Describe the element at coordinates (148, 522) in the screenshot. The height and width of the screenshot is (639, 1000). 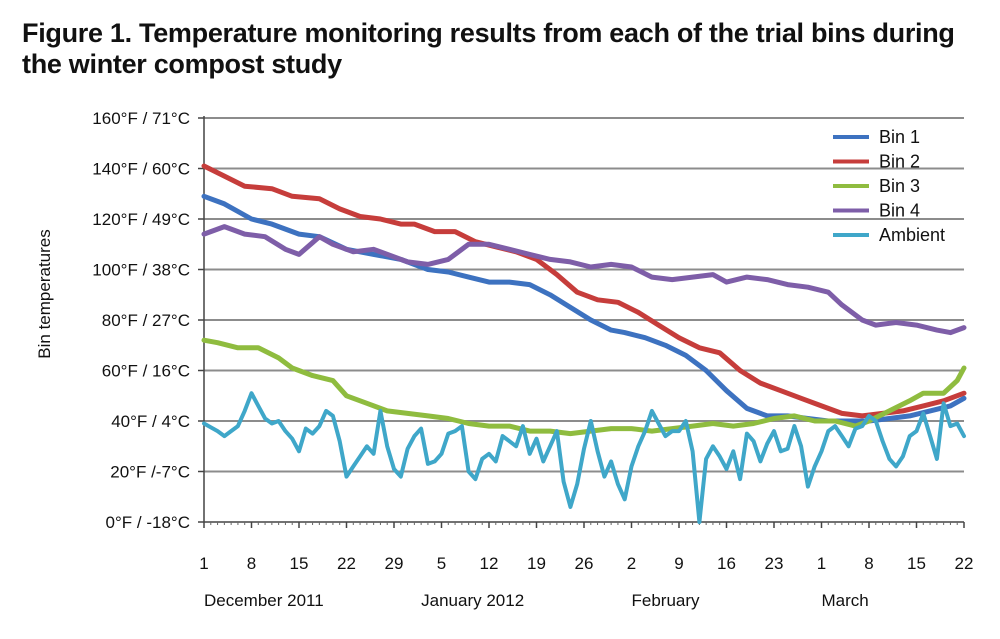
I see `y-tick-label: 0°F / -18°C` at that location.